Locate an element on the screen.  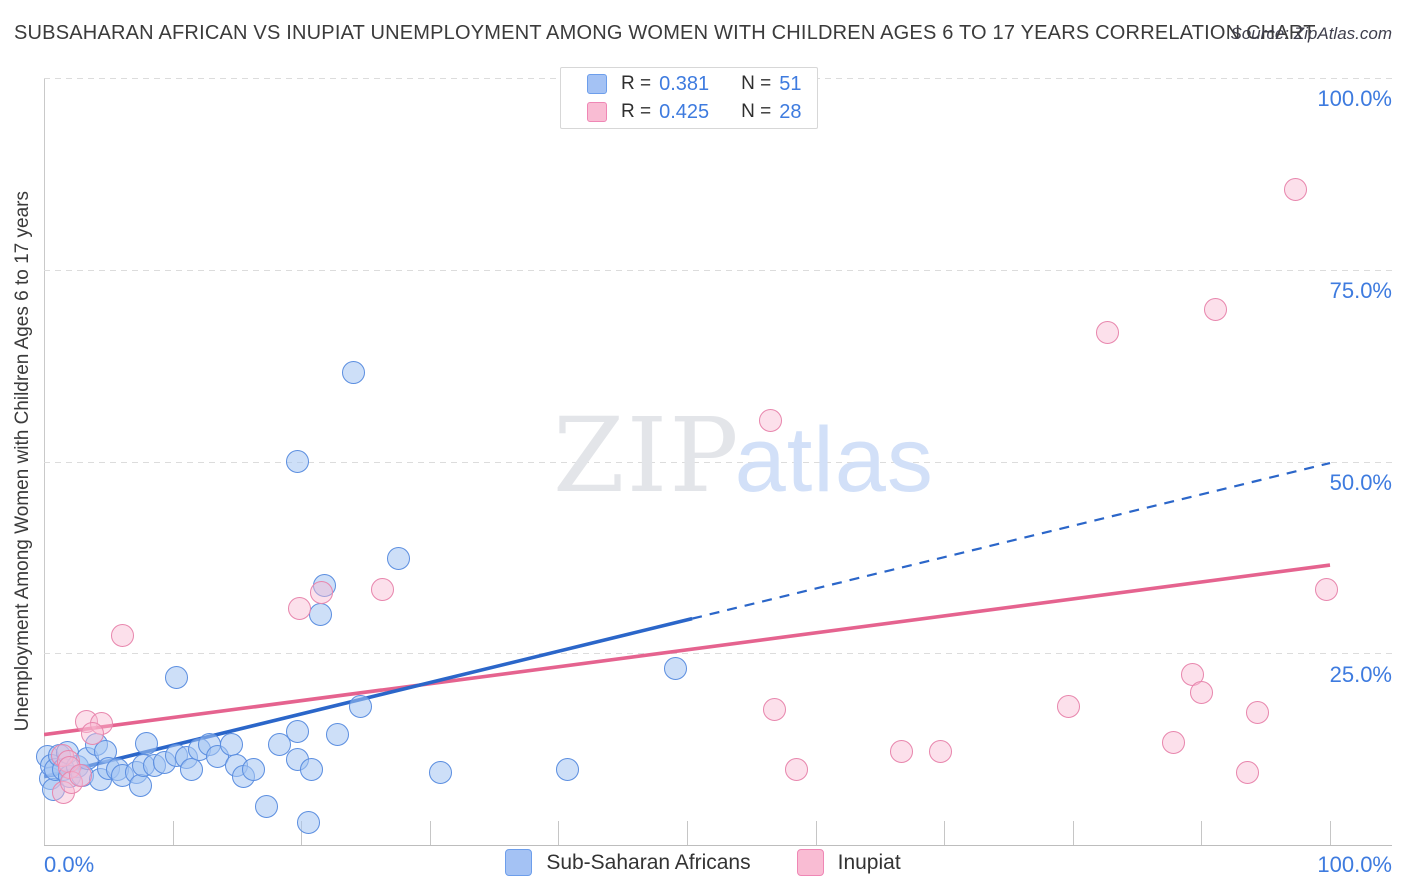
legend-item-inupiat: Inupiat is located at coordinates (848, 862).